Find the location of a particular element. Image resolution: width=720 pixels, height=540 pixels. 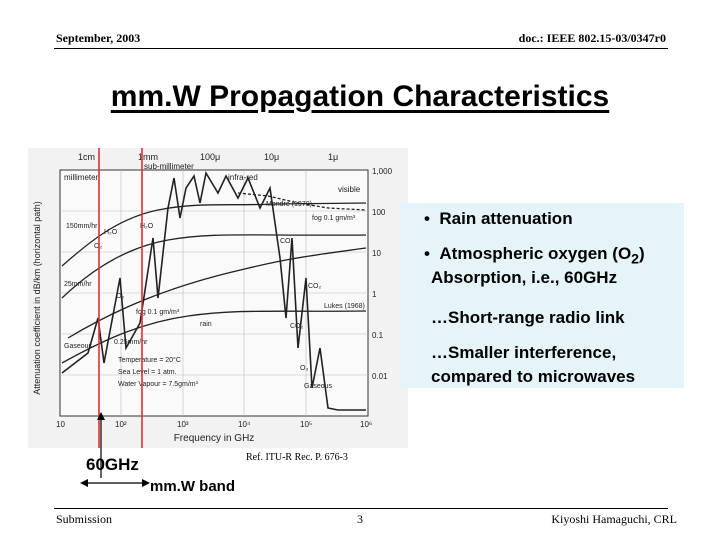

bullet-oxygen-text: Atmospheric oxygen (O is located at coordinates (535, 253).